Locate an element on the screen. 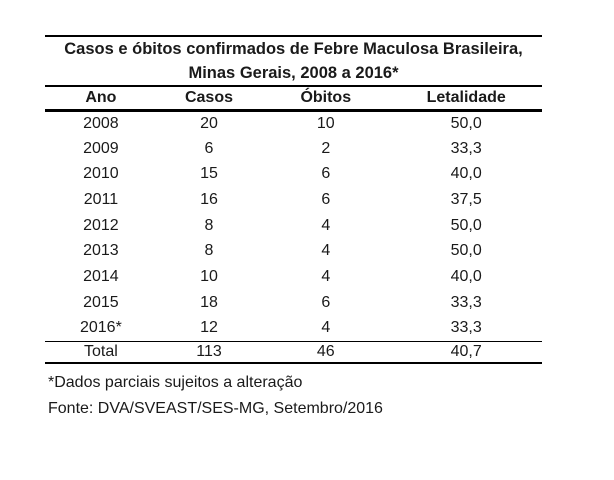 This screenshot has width=614, height=480. total-label: Total is located at coordinates (101, 352).